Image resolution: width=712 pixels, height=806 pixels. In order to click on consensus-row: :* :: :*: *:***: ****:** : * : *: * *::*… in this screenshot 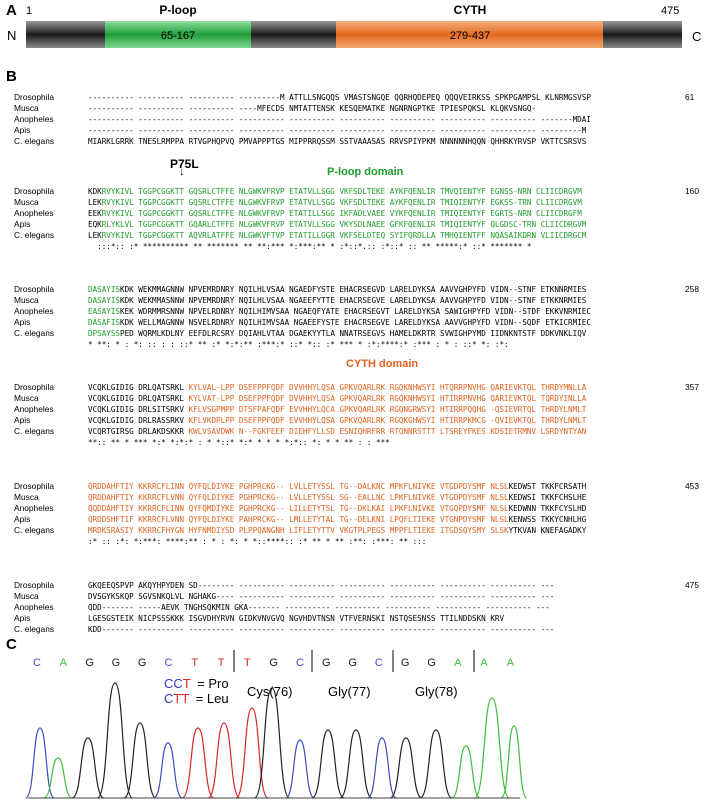, I will do `click(220, 541)`.